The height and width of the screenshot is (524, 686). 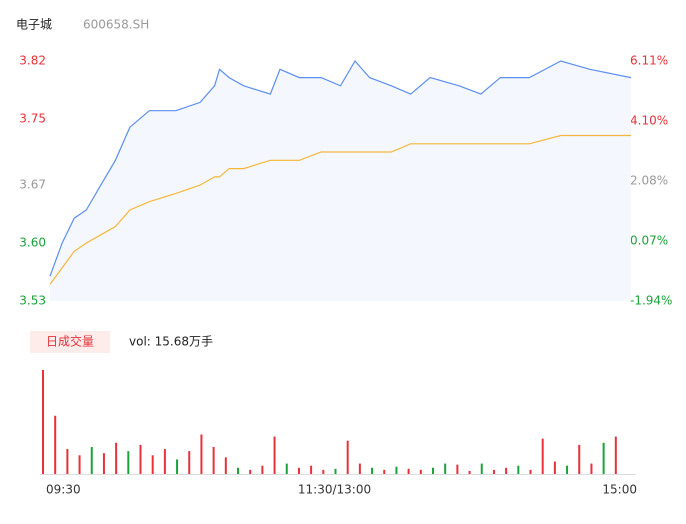 I want to click on volume-annotation: vol: 15.68万手, so click(x=171, y=342).